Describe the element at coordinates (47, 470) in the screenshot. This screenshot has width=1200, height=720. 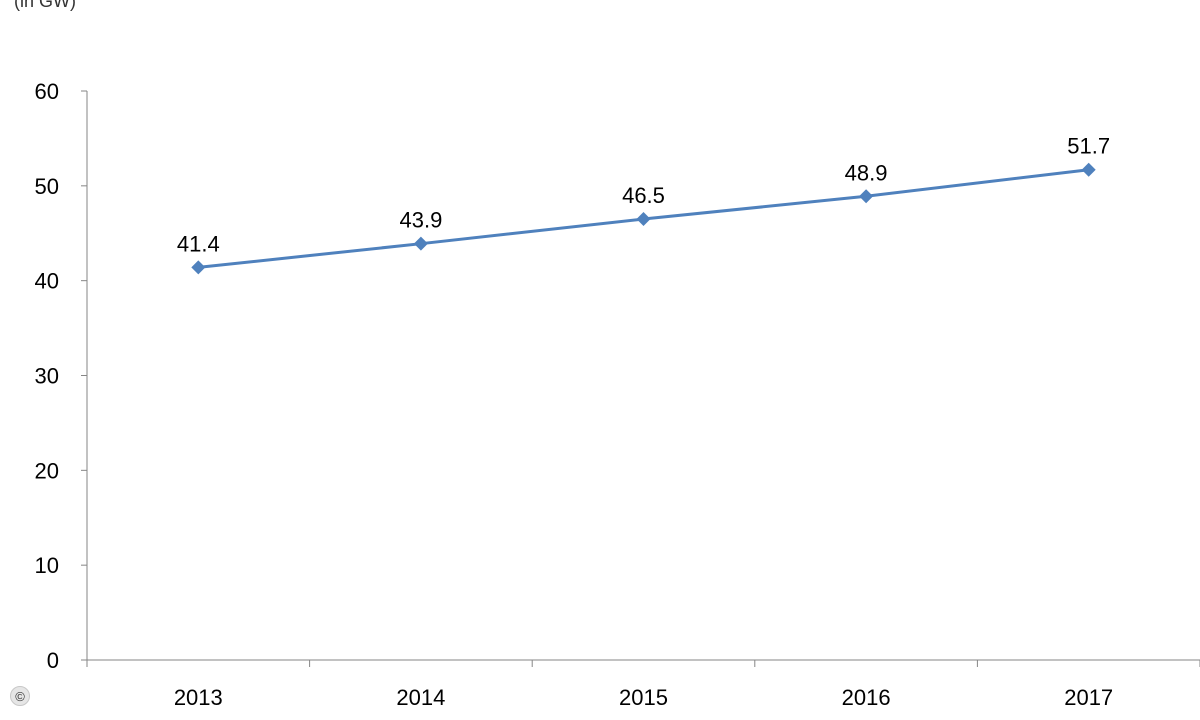
I see `y-tick-label: 20` at that location.